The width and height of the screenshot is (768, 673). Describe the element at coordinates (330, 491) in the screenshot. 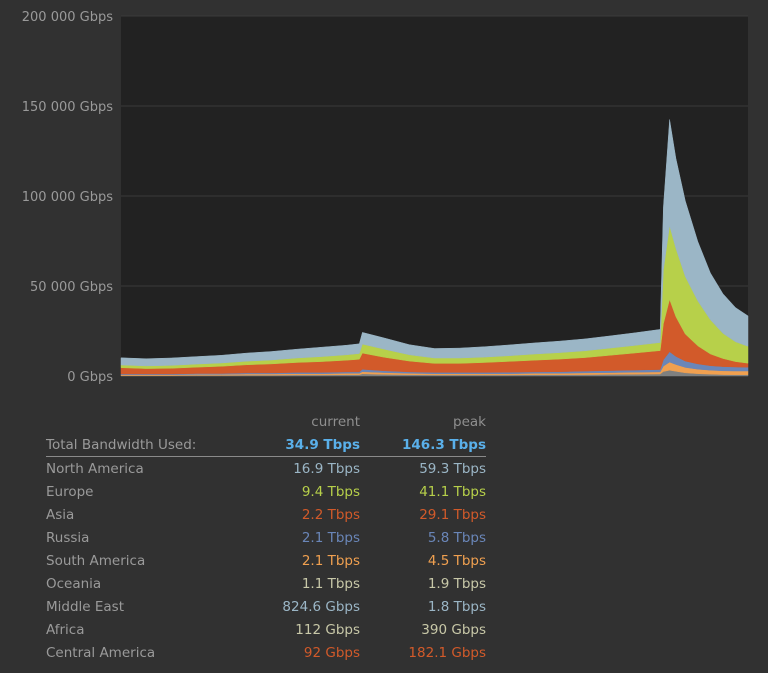

I see `region-current: 9.4 Tbps` at that location.